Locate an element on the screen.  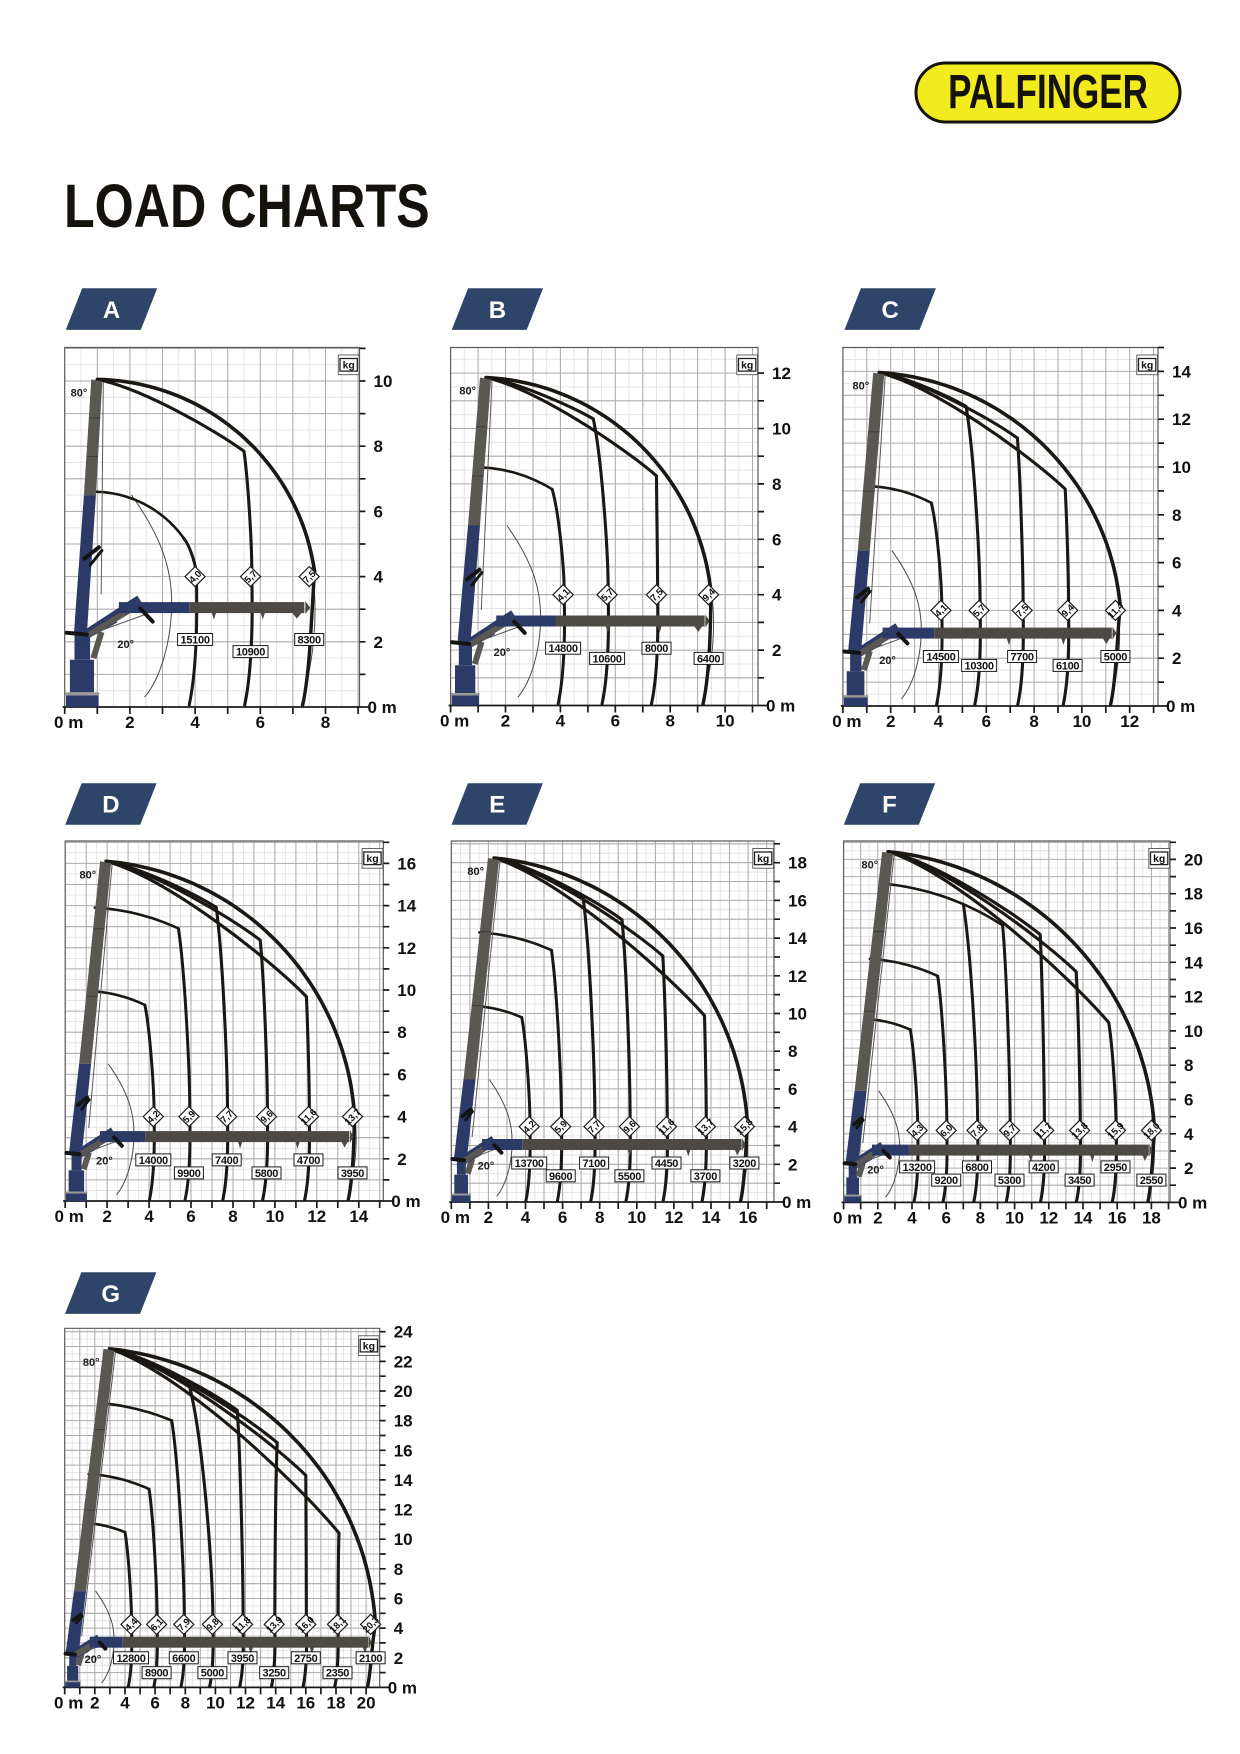
svg-text: E is located at coordinates (497, 805).